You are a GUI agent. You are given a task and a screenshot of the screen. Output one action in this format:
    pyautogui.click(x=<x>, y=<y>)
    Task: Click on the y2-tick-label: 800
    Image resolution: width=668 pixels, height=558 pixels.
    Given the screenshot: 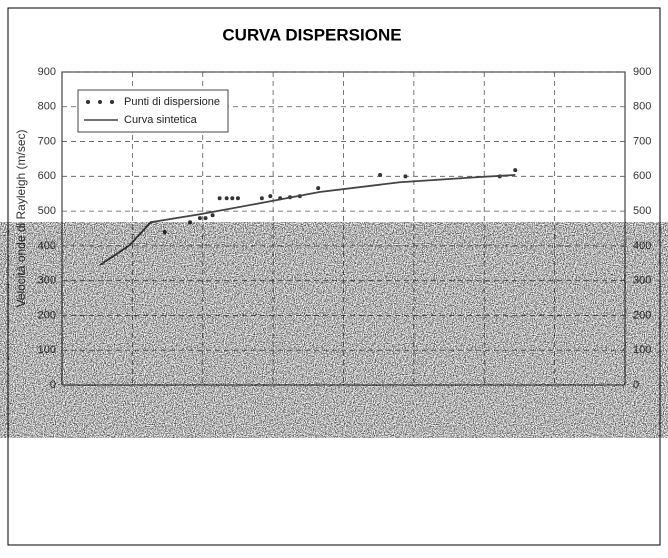 What is the action you would take?
    pyautogui.click(x=642, y=107)
    